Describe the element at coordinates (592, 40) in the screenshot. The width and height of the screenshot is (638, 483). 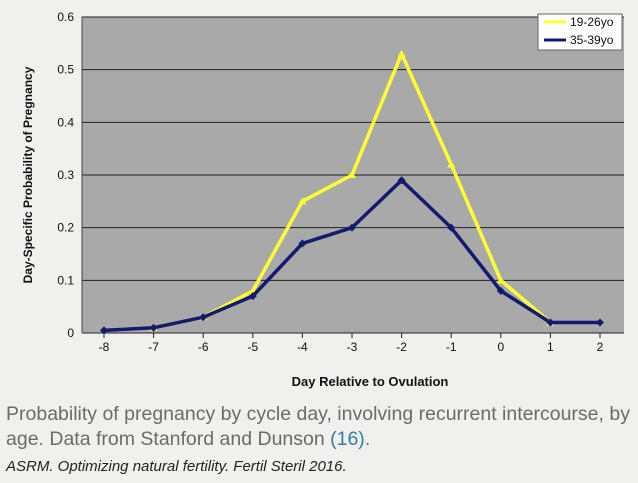
I see `legend-label-35-39yo: 35-39yo` at that location.